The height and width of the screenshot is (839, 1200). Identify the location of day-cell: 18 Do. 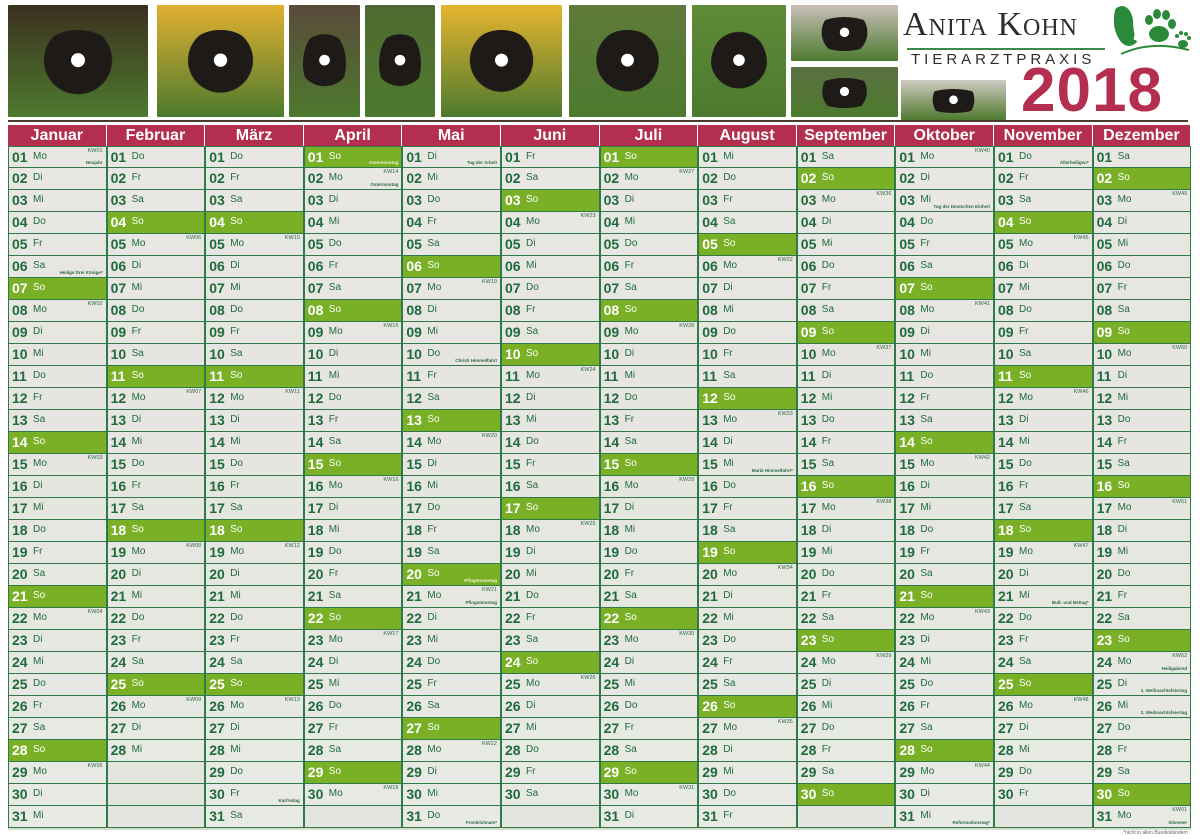
(57, 531).